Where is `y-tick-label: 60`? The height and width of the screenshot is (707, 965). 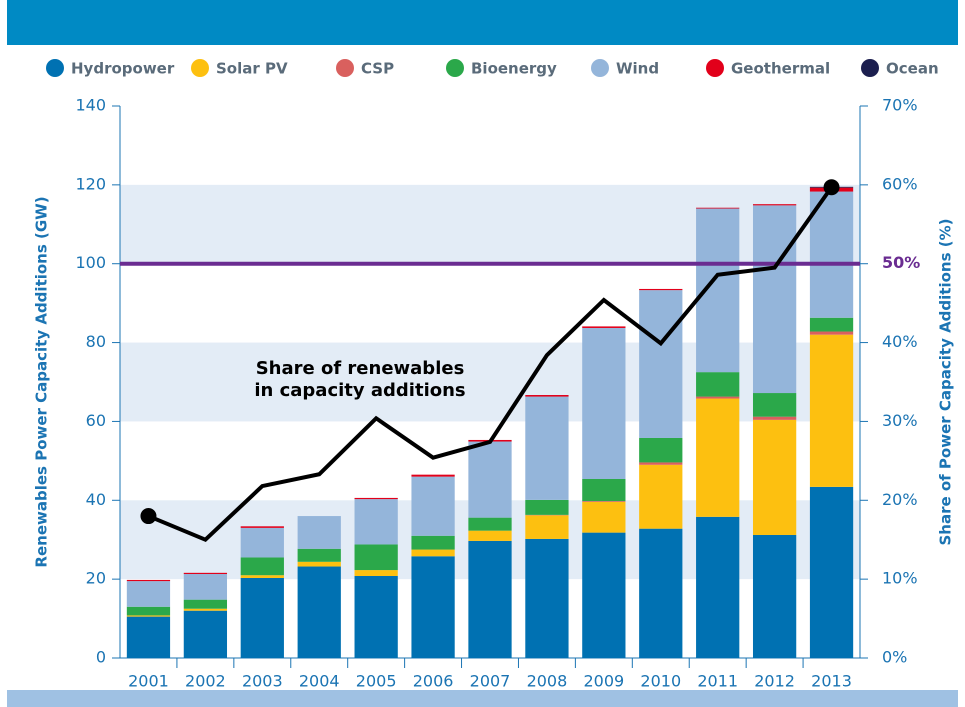 y-tick-label: 60 is located at coordinates (96, 420).